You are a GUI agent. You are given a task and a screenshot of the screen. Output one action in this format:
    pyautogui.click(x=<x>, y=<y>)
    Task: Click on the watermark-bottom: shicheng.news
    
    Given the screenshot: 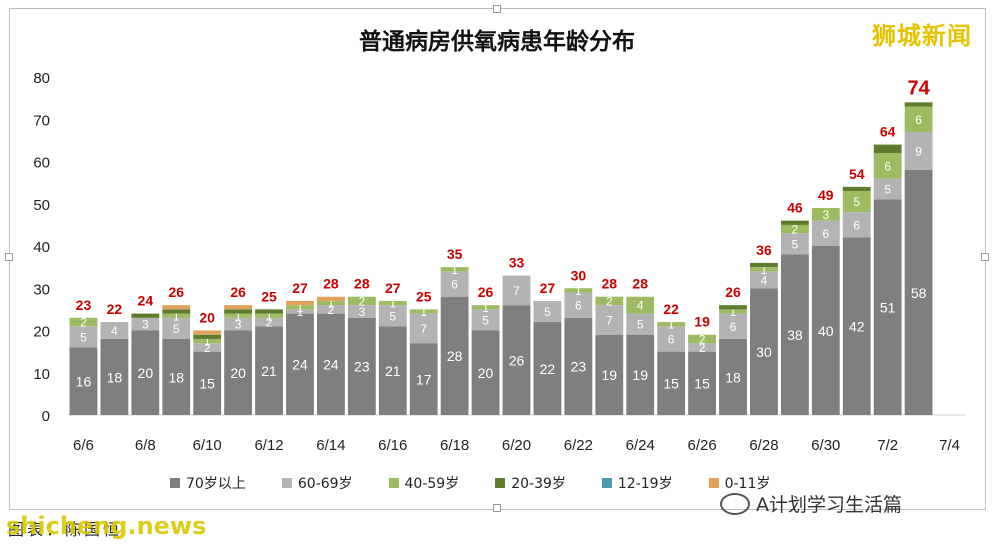 What is the action you would take?
    pyautogui.click(x=106, y=526)
    